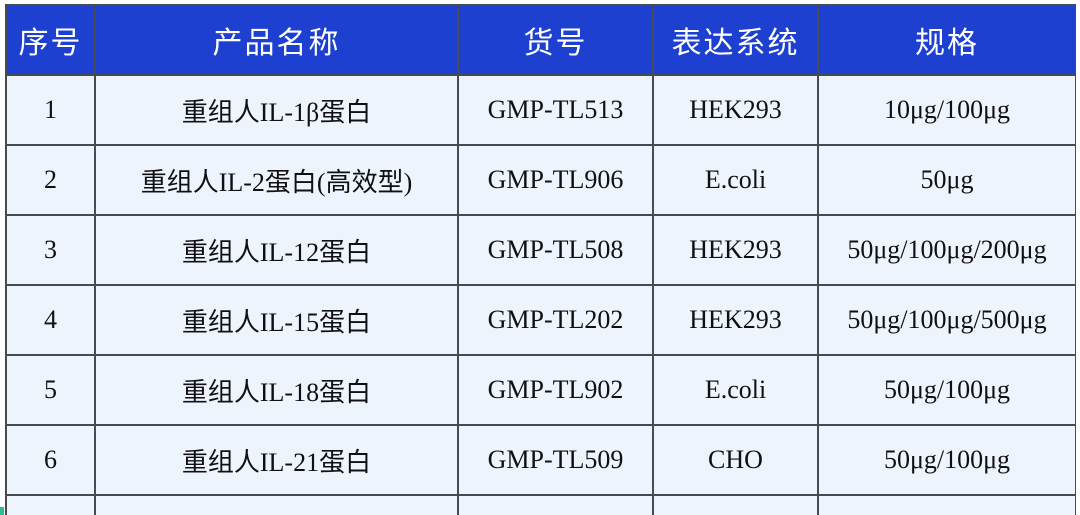 The width and height of the screenshot is (1080, 515). What do you see at coordinates (276, 504) in the screenshot?
I see `cell-product-name` at bounding box center [276, 504].